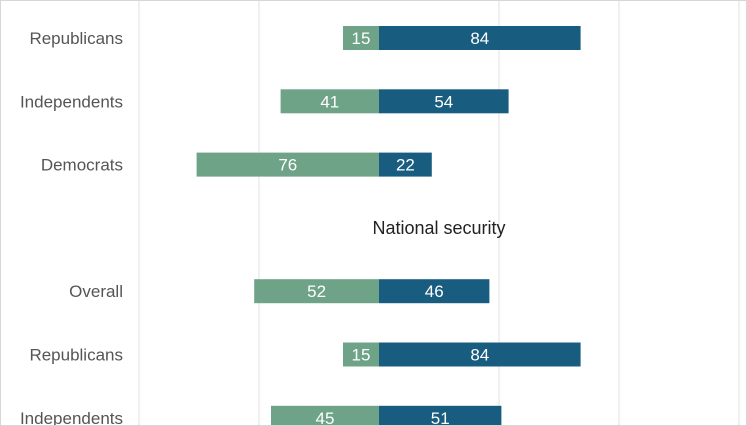  I want to click on value-label-left: 41, so click(329, 101).